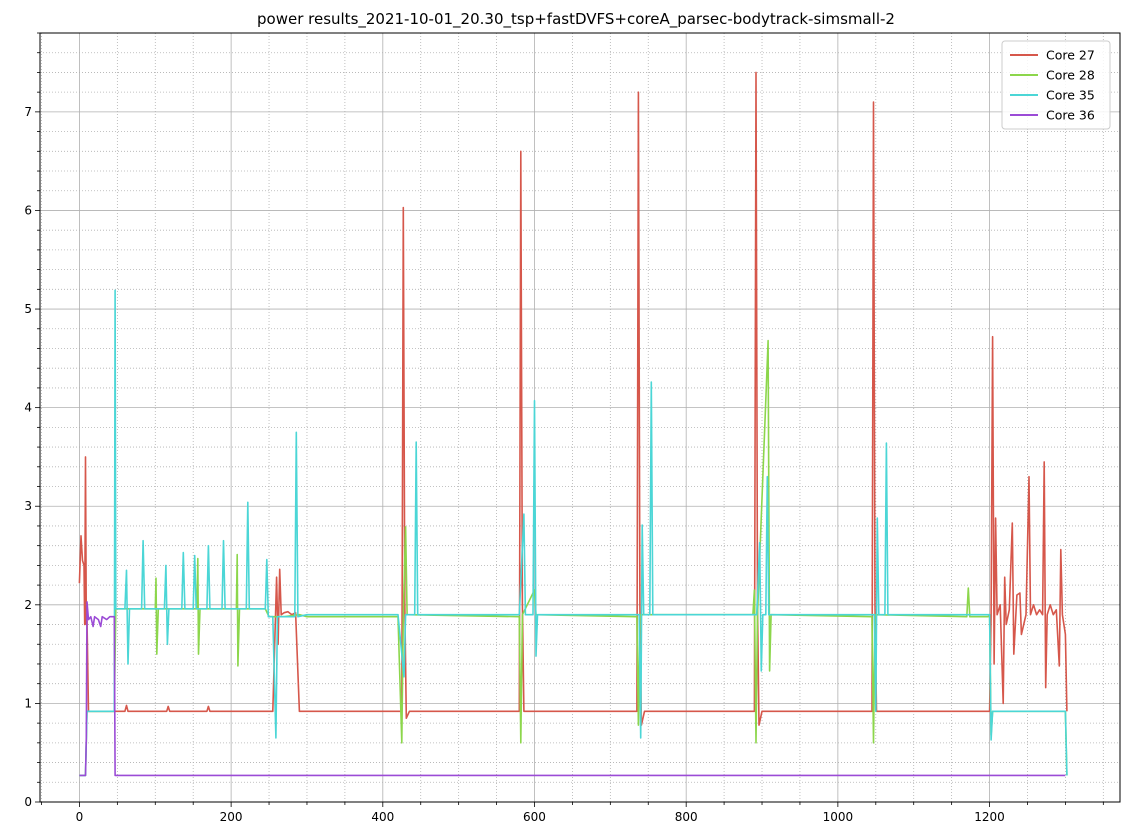 This screenshot has height=836, width=1127. Describe the element at coordinates (686, 817) in the screenshot. I see `x-tick-label: 800` at that location.